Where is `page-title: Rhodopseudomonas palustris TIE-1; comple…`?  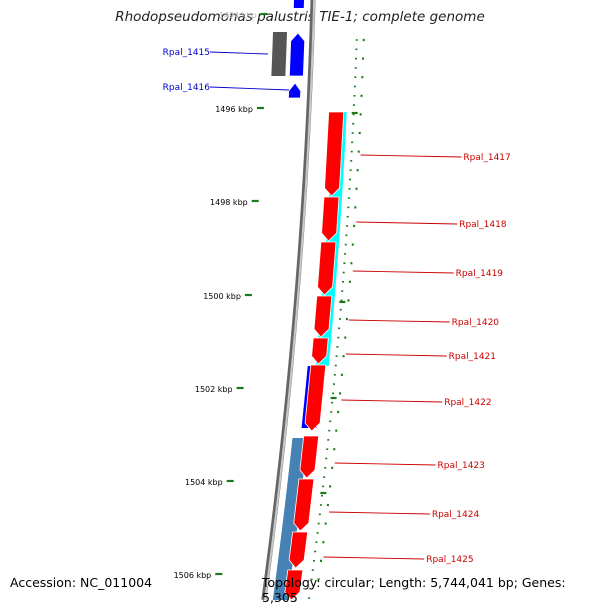 page-title: Rhodopseudomonas palustris TIE-1; comple… is located at coordinates (300, 17).